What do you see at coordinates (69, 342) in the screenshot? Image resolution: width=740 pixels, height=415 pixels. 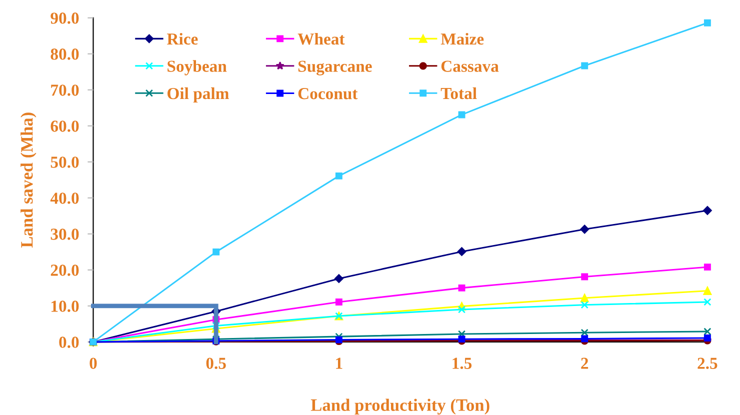 I see `y-tick-label: 0.0` at bounding box center [69, 342].